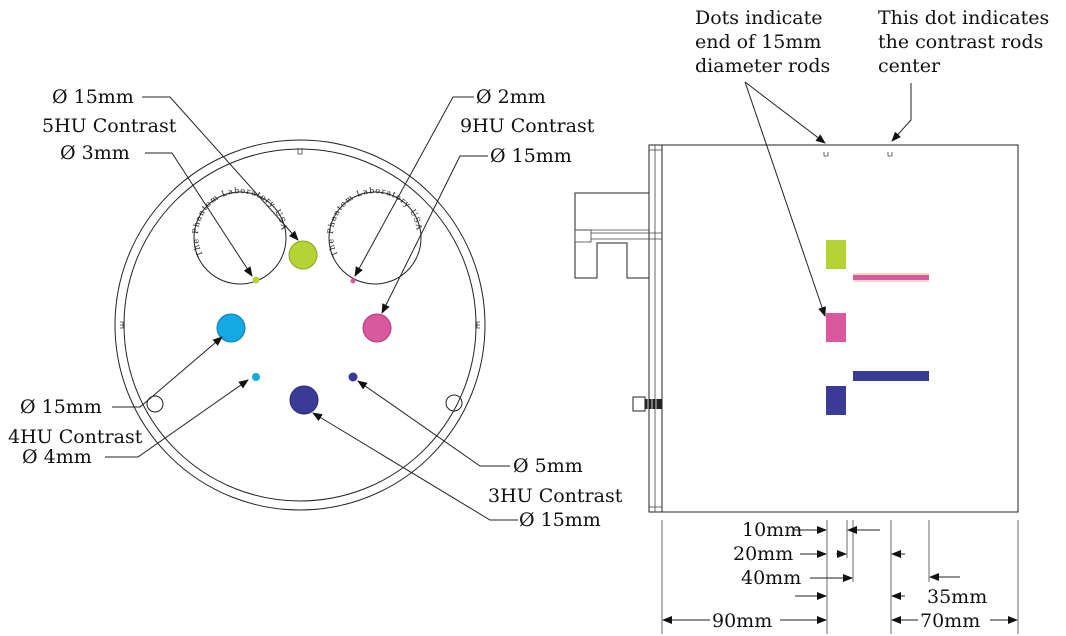 Image resolution: width=1066 pixels, height=636 pixels. I want to click on rod-center-dot, so click(890, 154).